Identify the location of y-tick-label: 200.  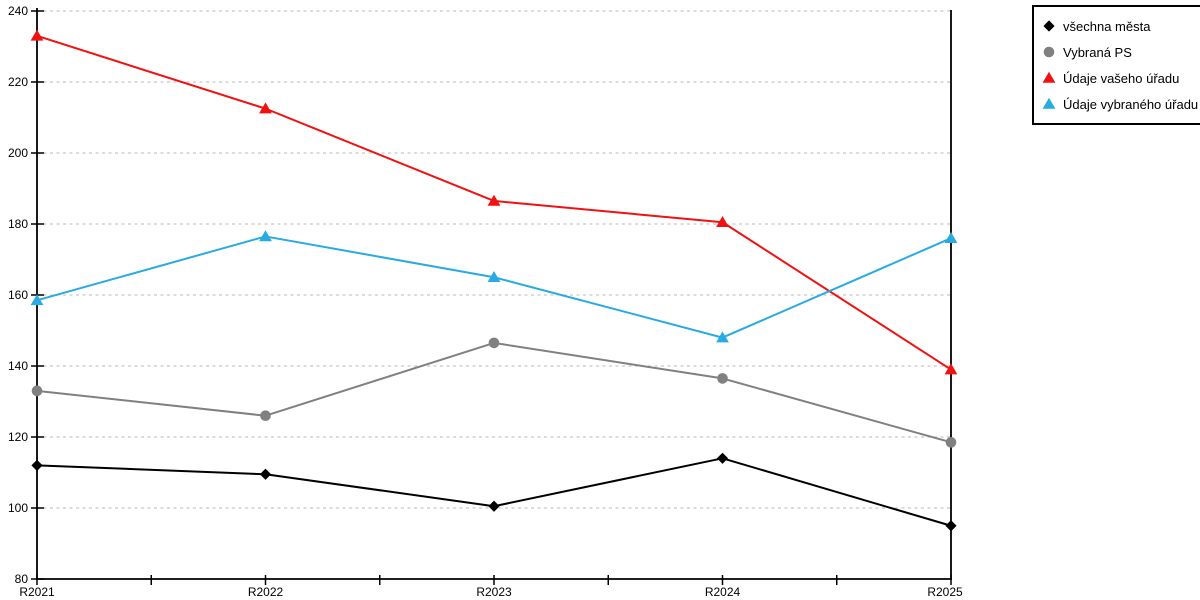
(18, 153).